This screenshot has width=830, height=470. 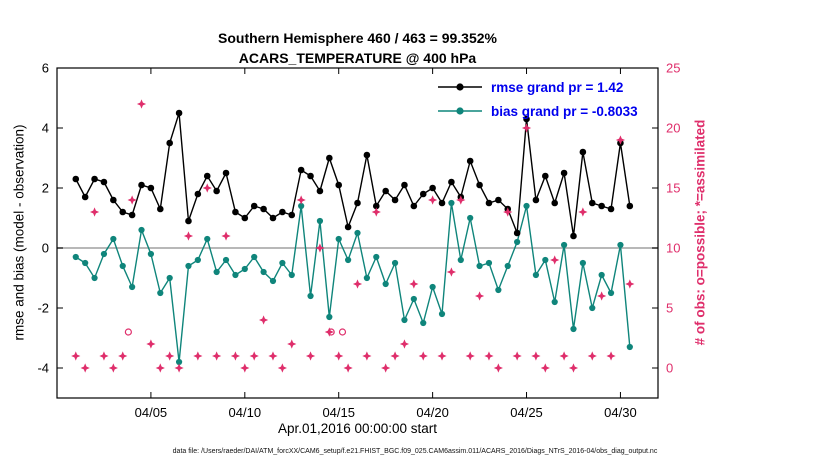 I want to click on svg-text: 6, so click(x=45, y=68).